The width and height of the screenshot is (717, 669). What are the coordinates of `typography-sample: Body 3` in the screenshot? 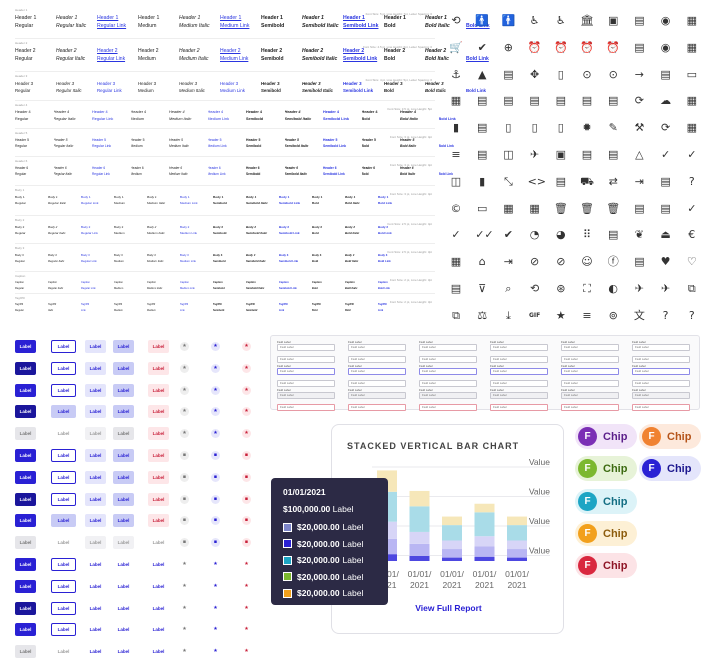 It's located at (85, 255).